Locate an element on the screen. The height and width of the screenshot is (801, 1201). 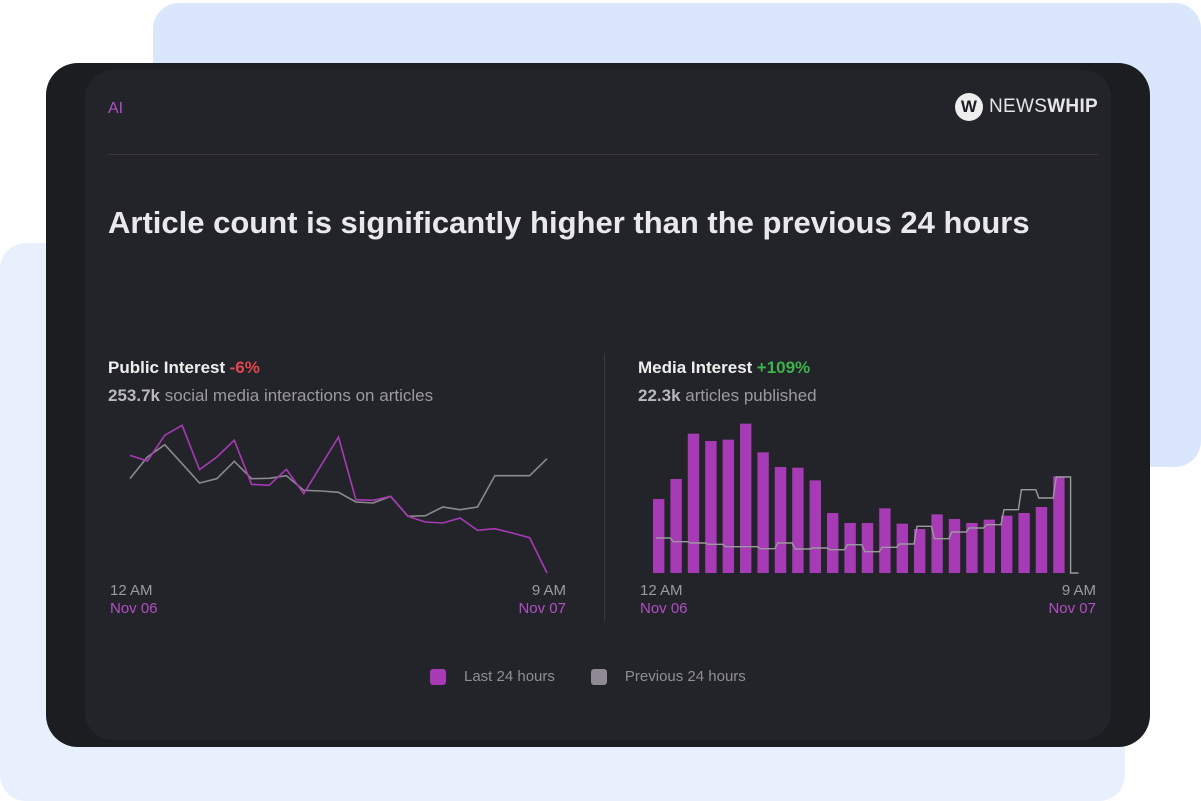
chart-legend: Last 24 hours Previous 24 hours is located at coordinates (588, 676).